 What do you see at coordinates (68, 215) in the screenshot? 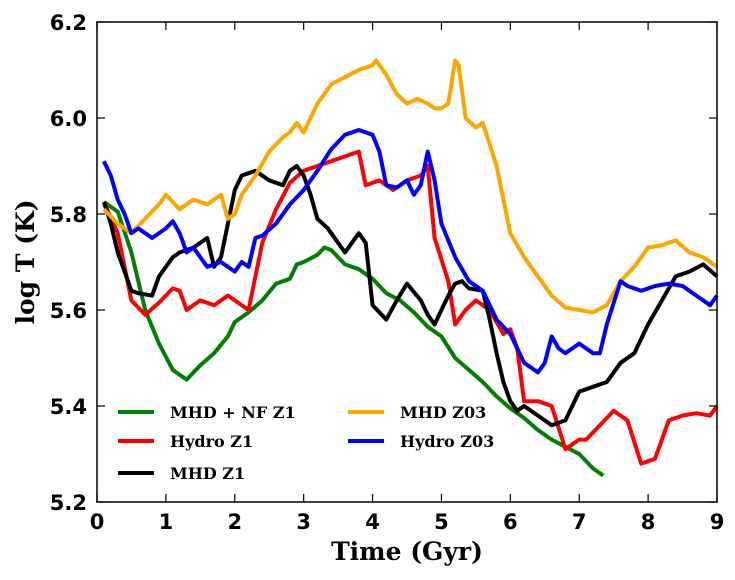
I see `y-tick-label: 5.8` at bounding box center [68, 215].